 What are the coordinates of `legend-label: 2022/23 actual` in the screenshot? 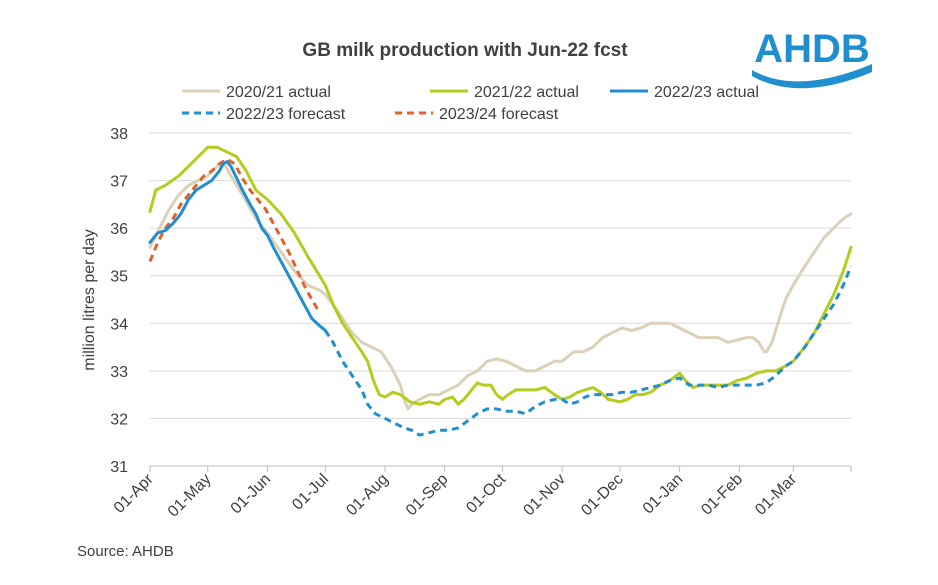 It's located at (706, 92).